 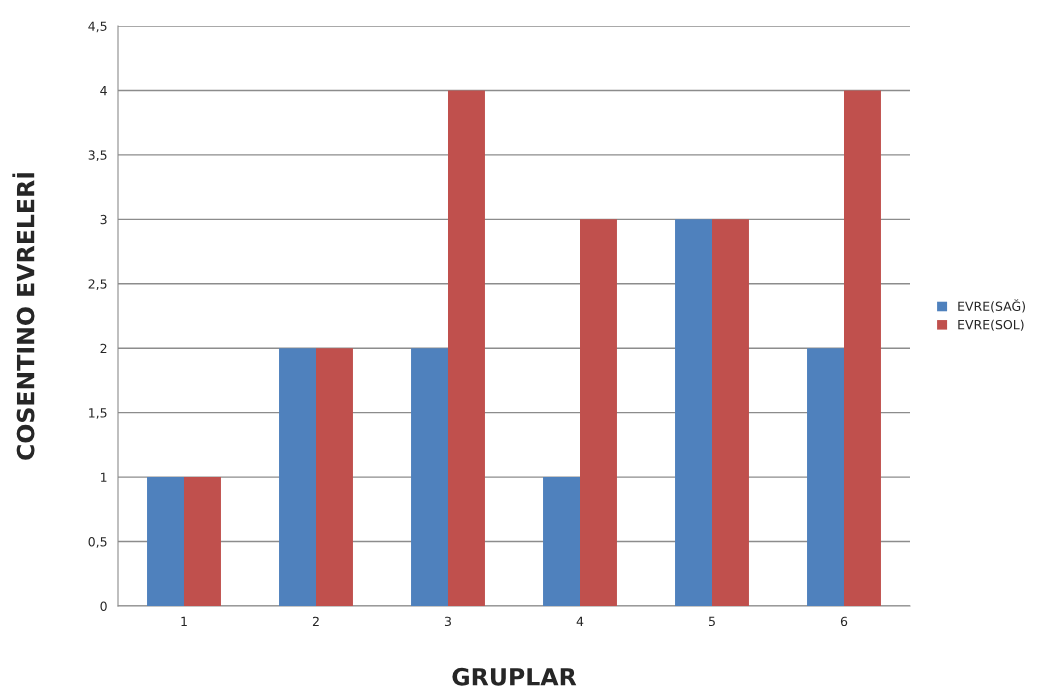 What do you see at coordinates (104, 477) in the screenshot?
I see `y-tick-label: 1` at bounding box center [104, 477].